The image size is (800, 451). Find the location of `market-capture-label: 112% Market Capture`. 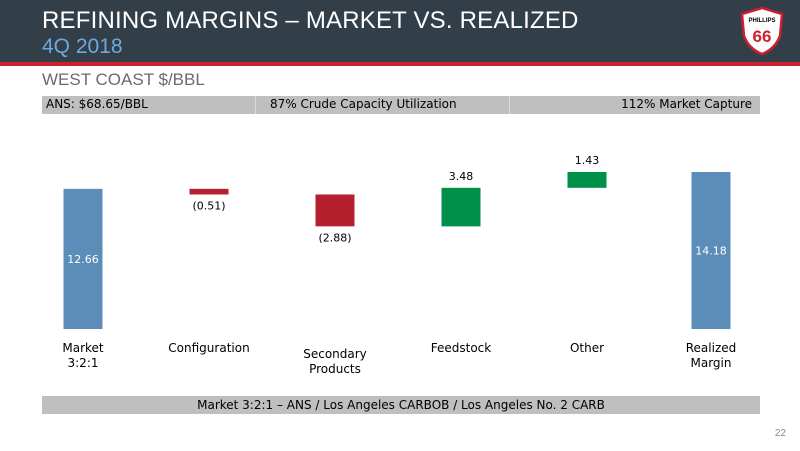

market-capture-label: 112% Market Capture is located at coordinates (686, 104).